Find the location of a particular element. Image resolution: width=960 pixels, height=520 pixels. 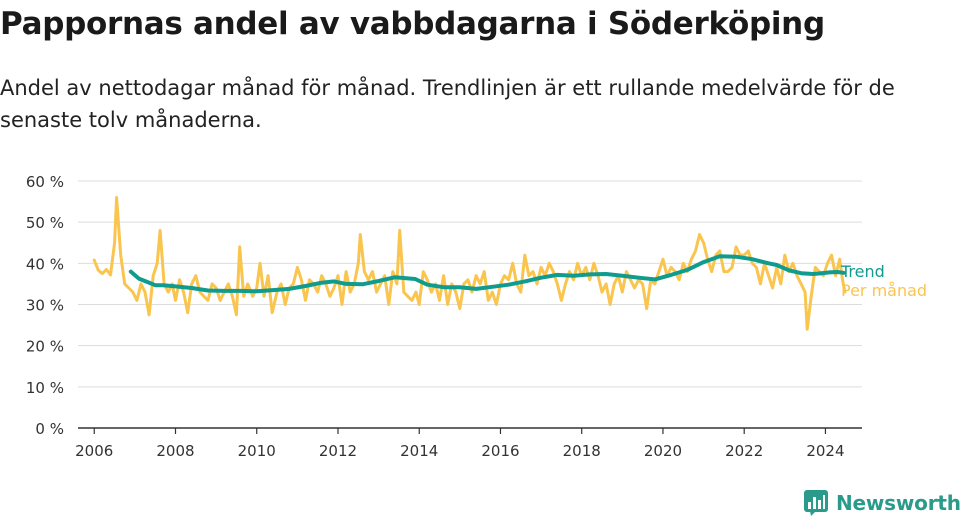

x-tick-label: 2008 is located at coordinates (175, 451).